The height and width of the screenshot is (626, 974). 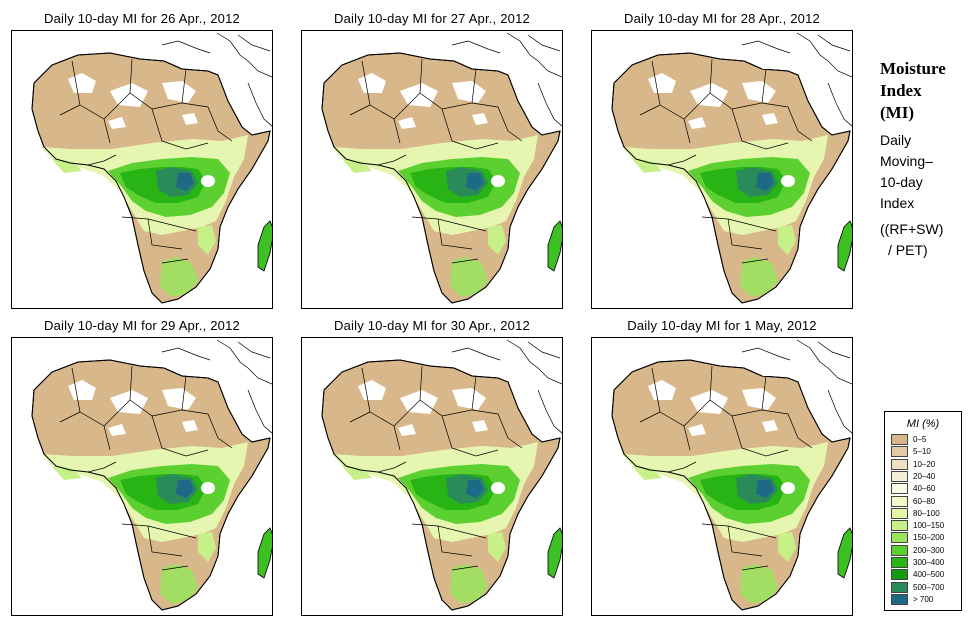 What do you see at coordinates (924, 489) in the screenshot?
I see `legend-label: 40–60` at bounding box center [924, 489].